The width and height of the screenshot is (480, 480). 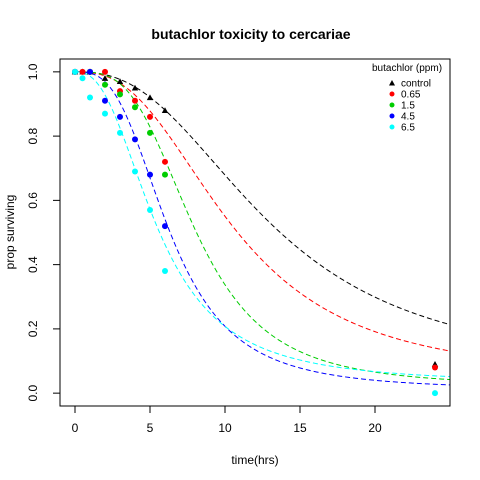 What do you see at coordinates (300, 428) in the screenshot?
I see `x-tick-label: 15` at bounding box center [300, 428].